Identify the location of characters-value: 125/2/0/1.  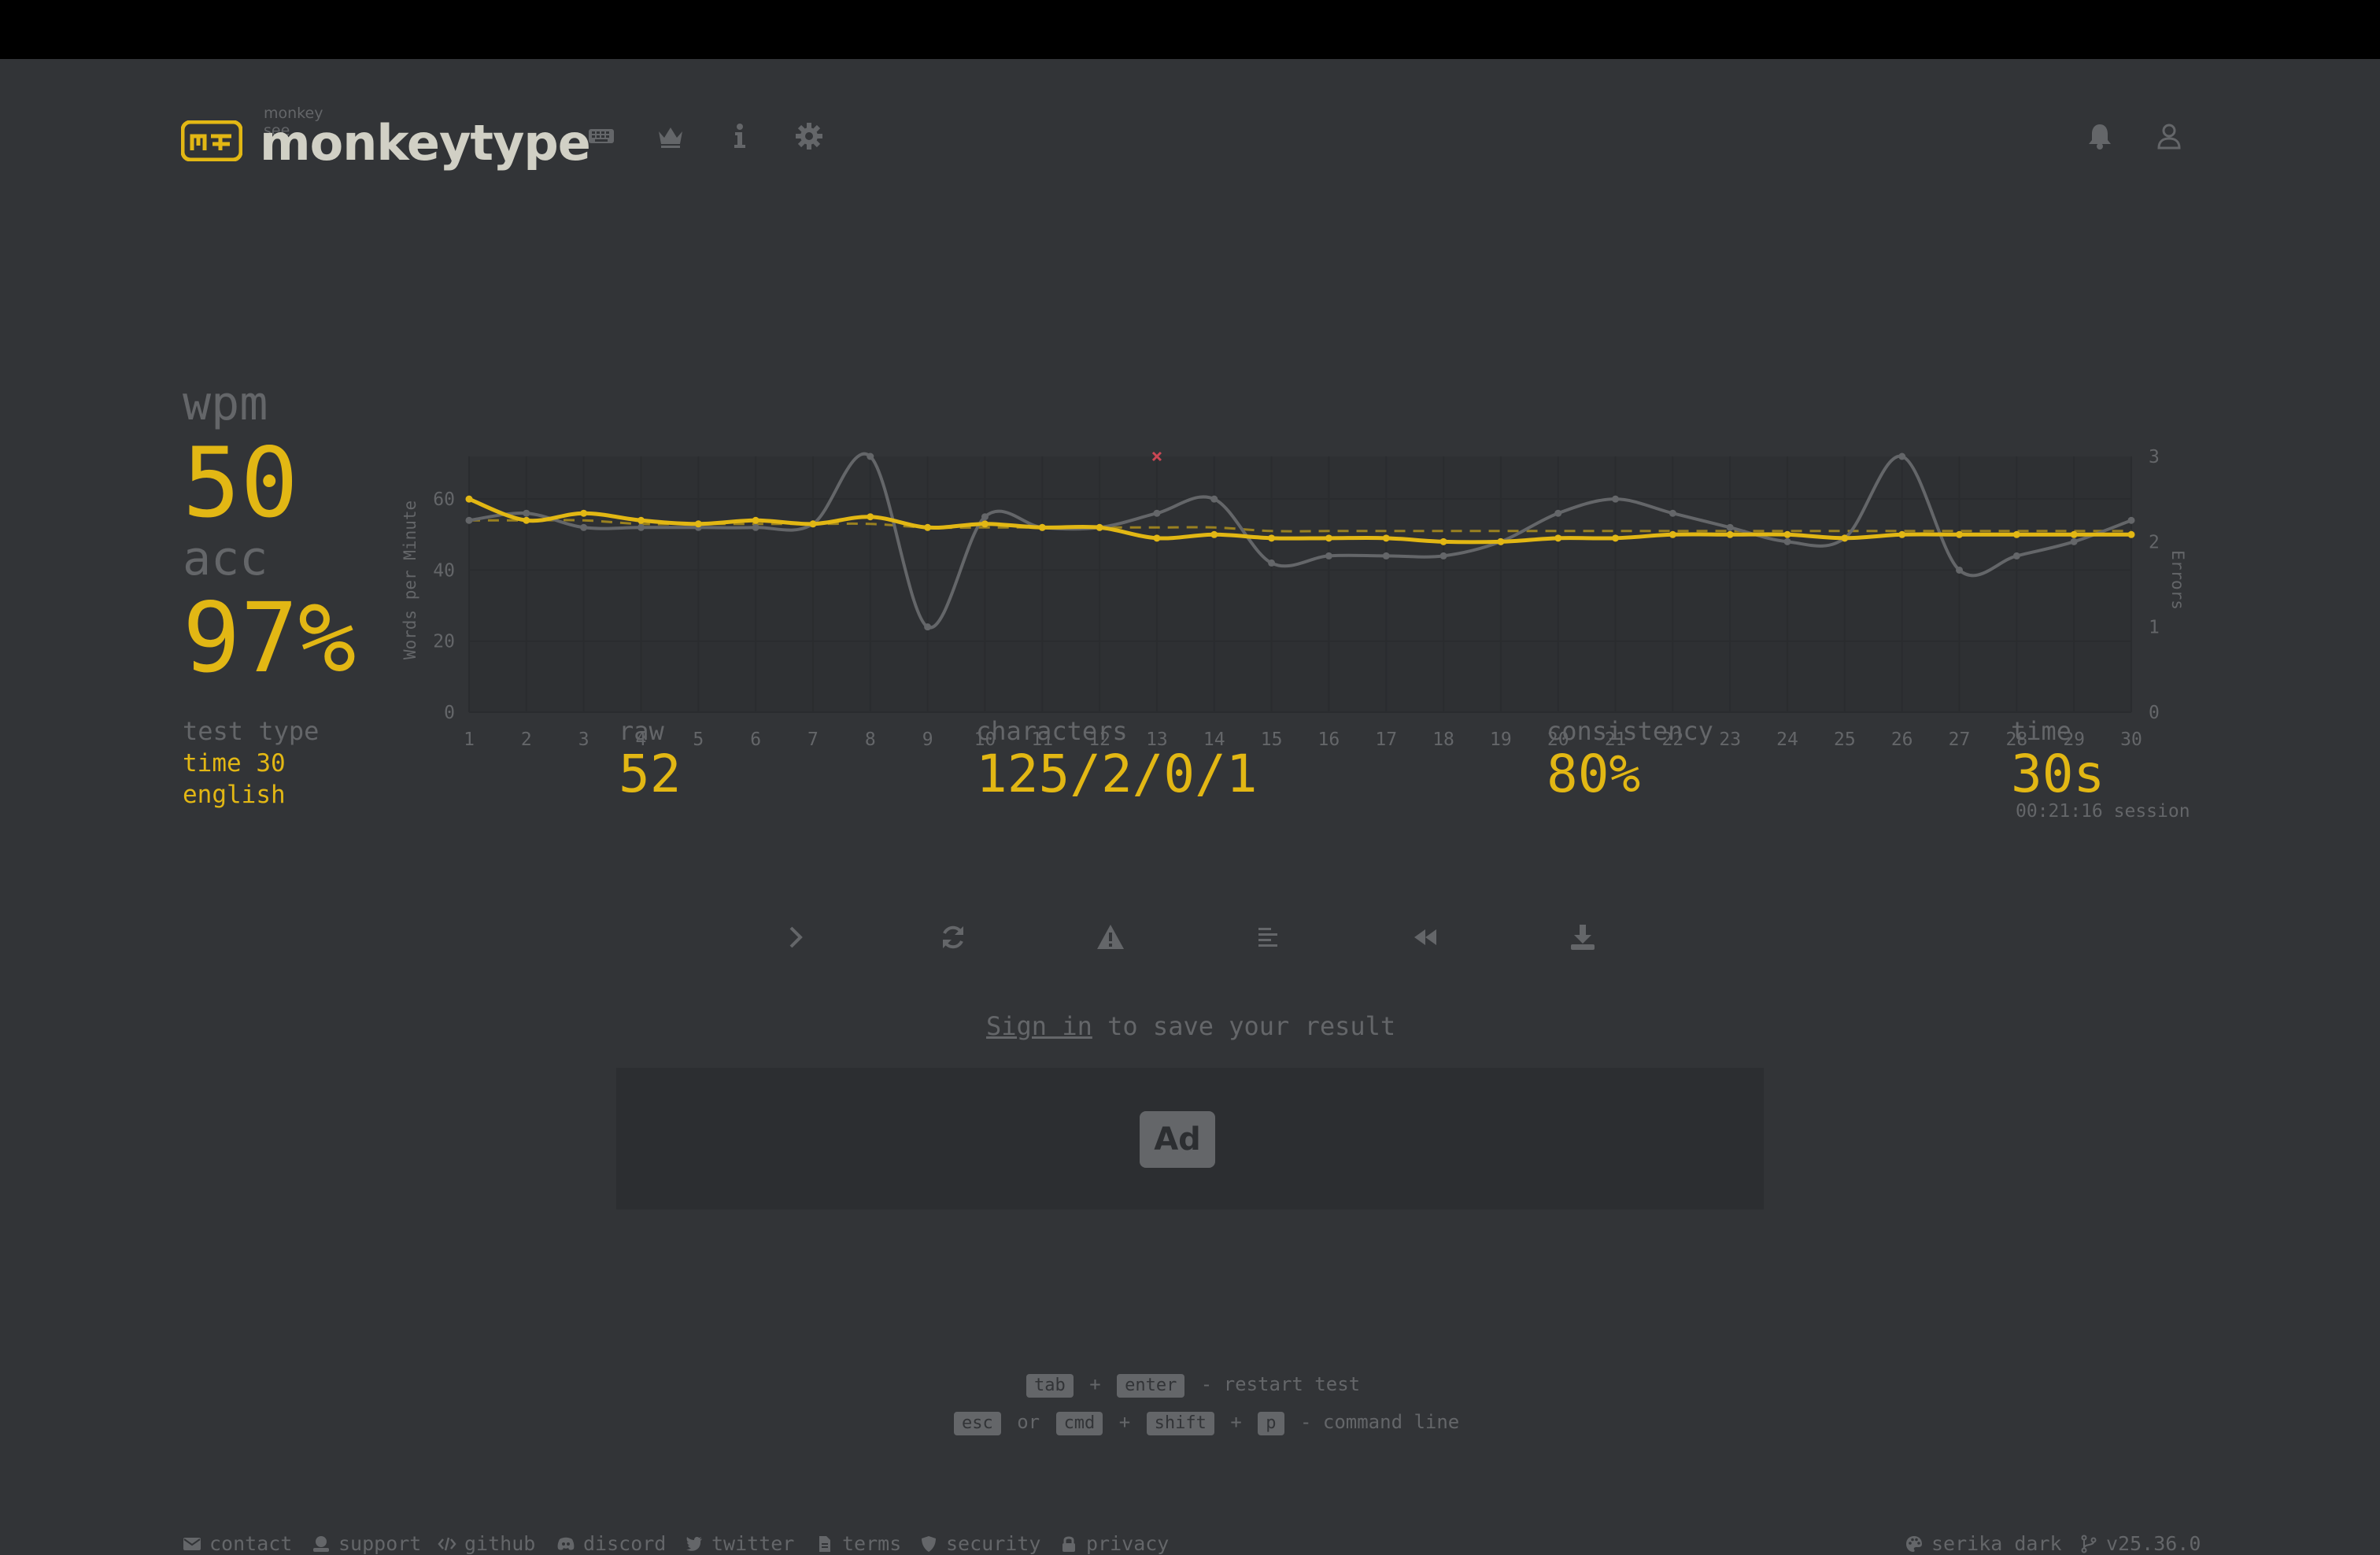
(1117, 774).